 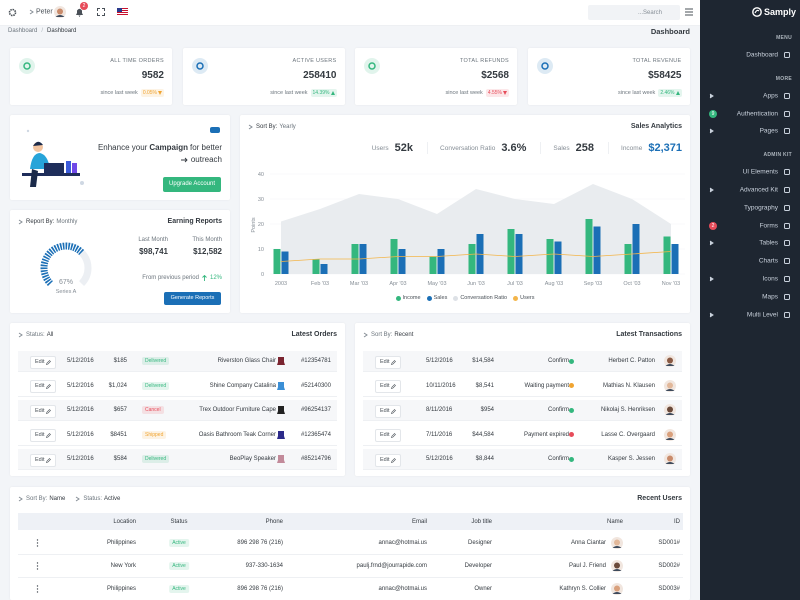 What do you see at coordinates (37, 589) in the screenshot?
I see `menu-dot` at bounding box center [37, 589].